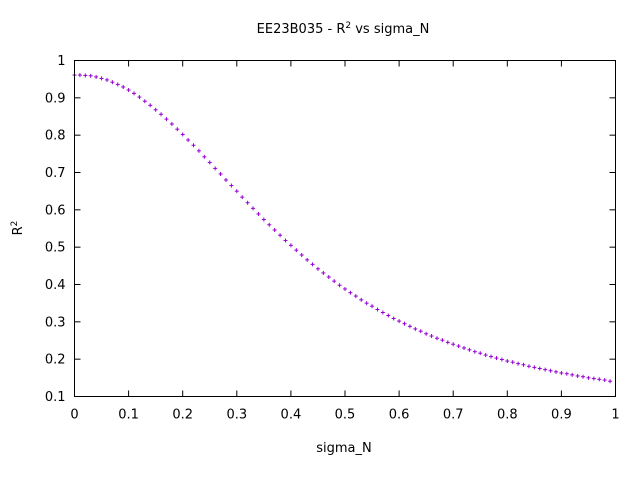  Describe the element at coordinates (561, 415) in the screenshot. I see `x-tick-label: 0.9` at that location.